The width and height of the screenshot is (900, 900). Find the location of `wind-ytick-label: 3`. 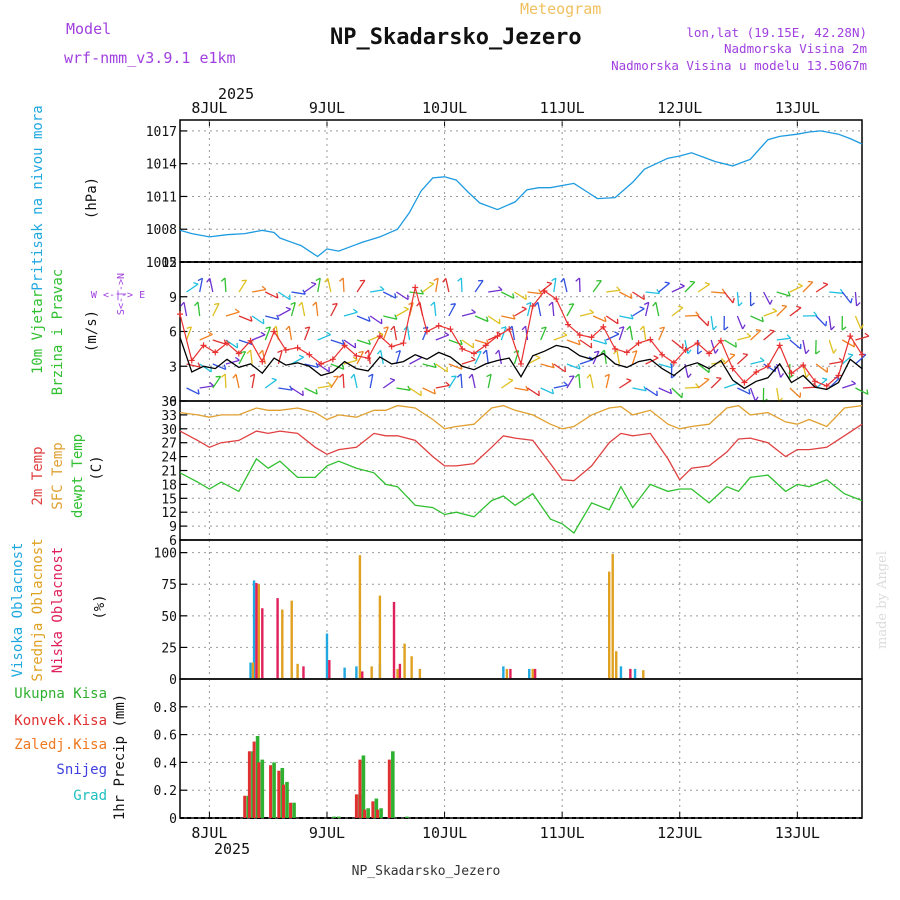

wind-ytick-label: 3 is located at coordinates (173, 367).